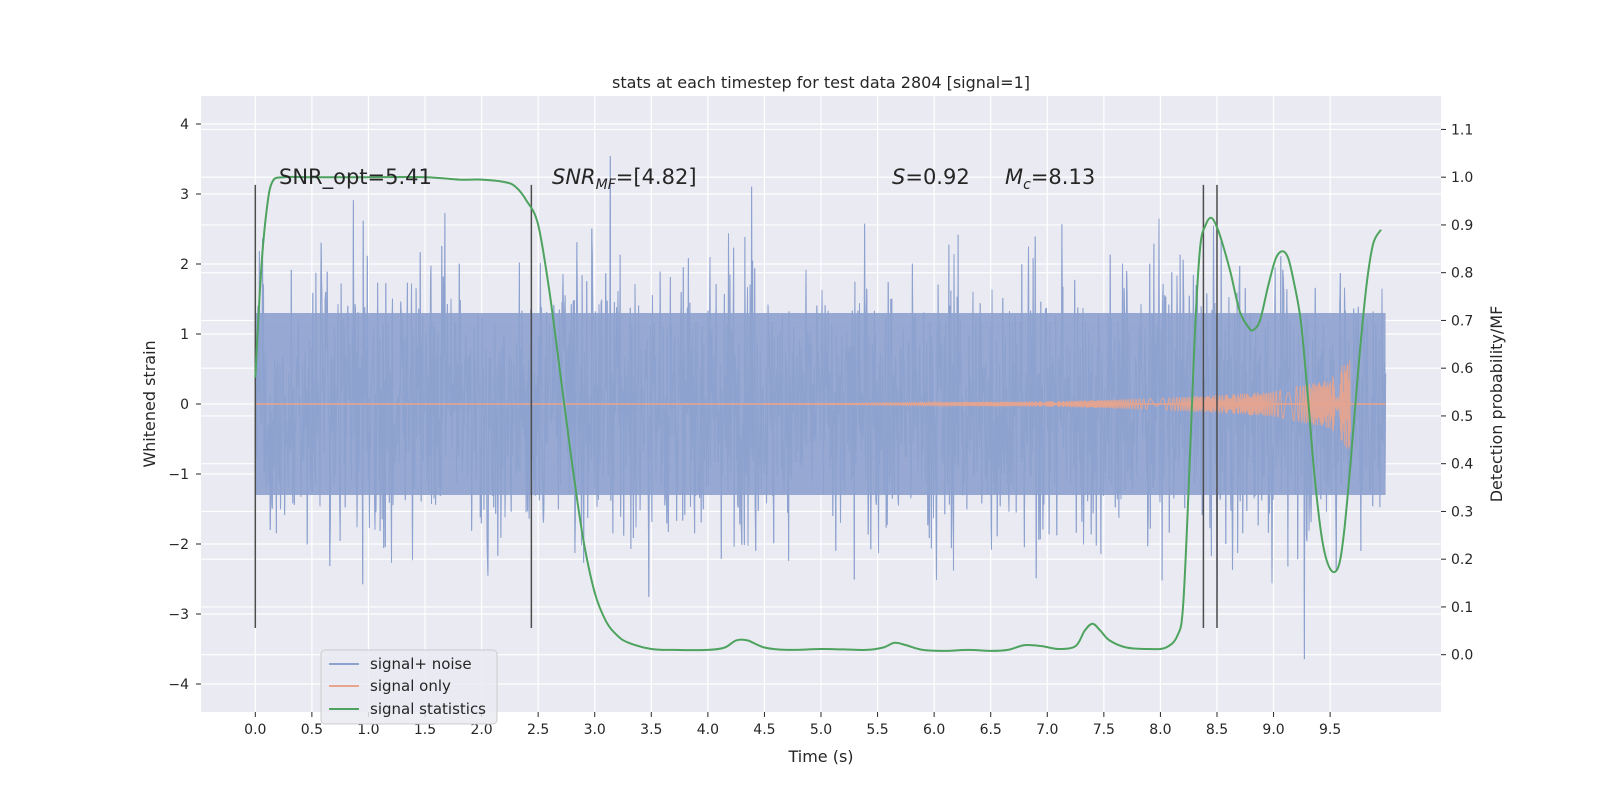  I want to click on x-tick-label: 9.0, so click(1273, 730).